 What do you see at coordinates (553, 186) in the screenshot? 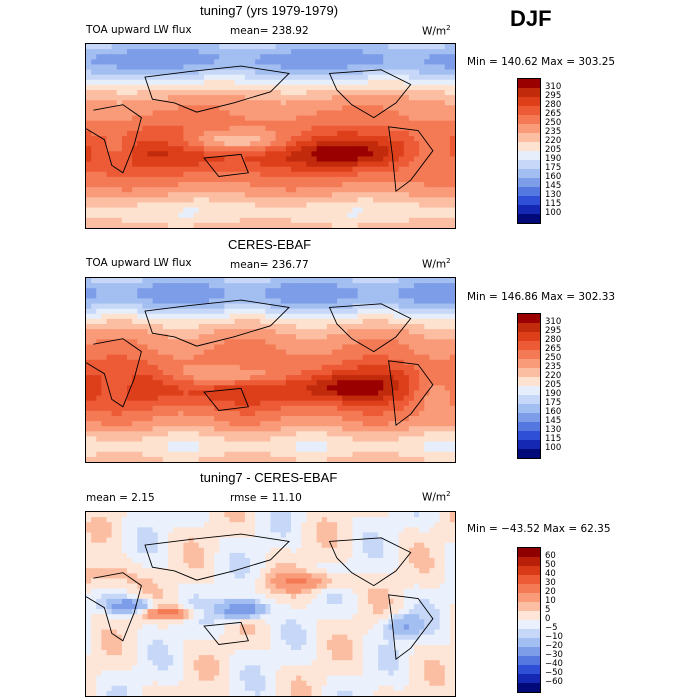
I see `colorbar-tick-label: 145` at bounding box center [553, 186].